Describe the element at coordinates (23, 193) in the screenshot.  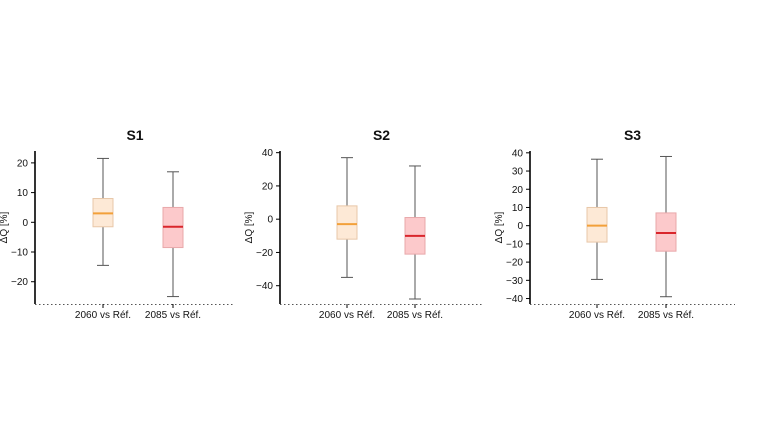
I see `panel-1-ytick-label: 10` at that location.